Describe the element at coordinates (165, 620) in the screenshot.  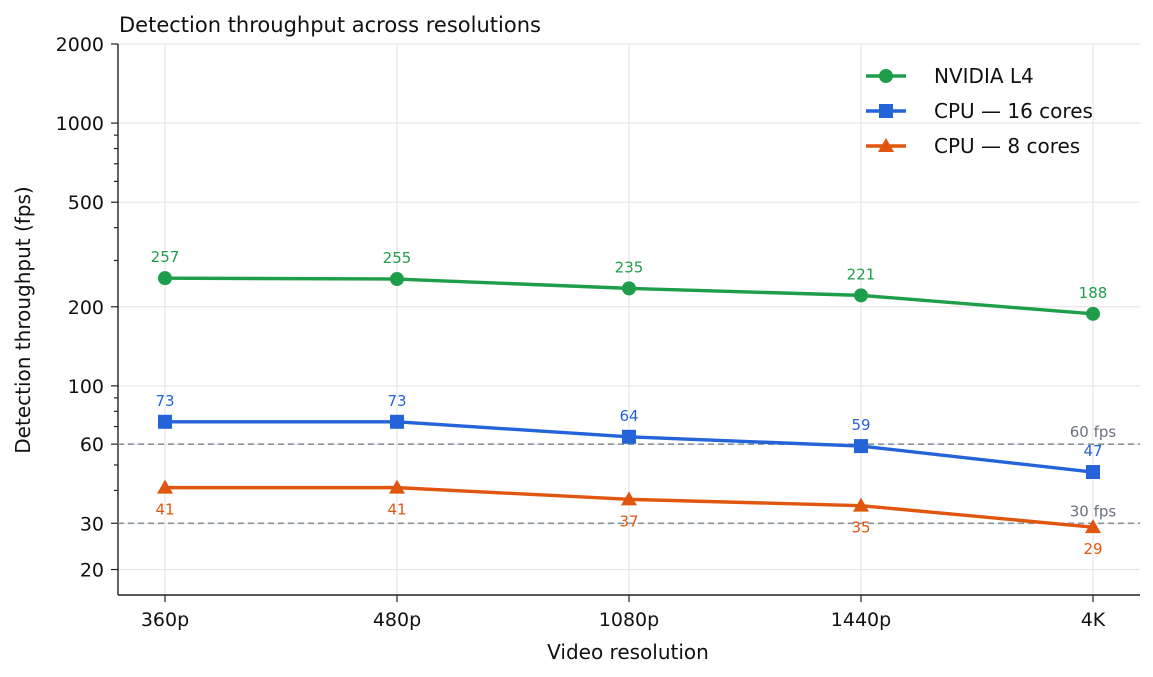
I see `x-tick-label: 360p` at that location.